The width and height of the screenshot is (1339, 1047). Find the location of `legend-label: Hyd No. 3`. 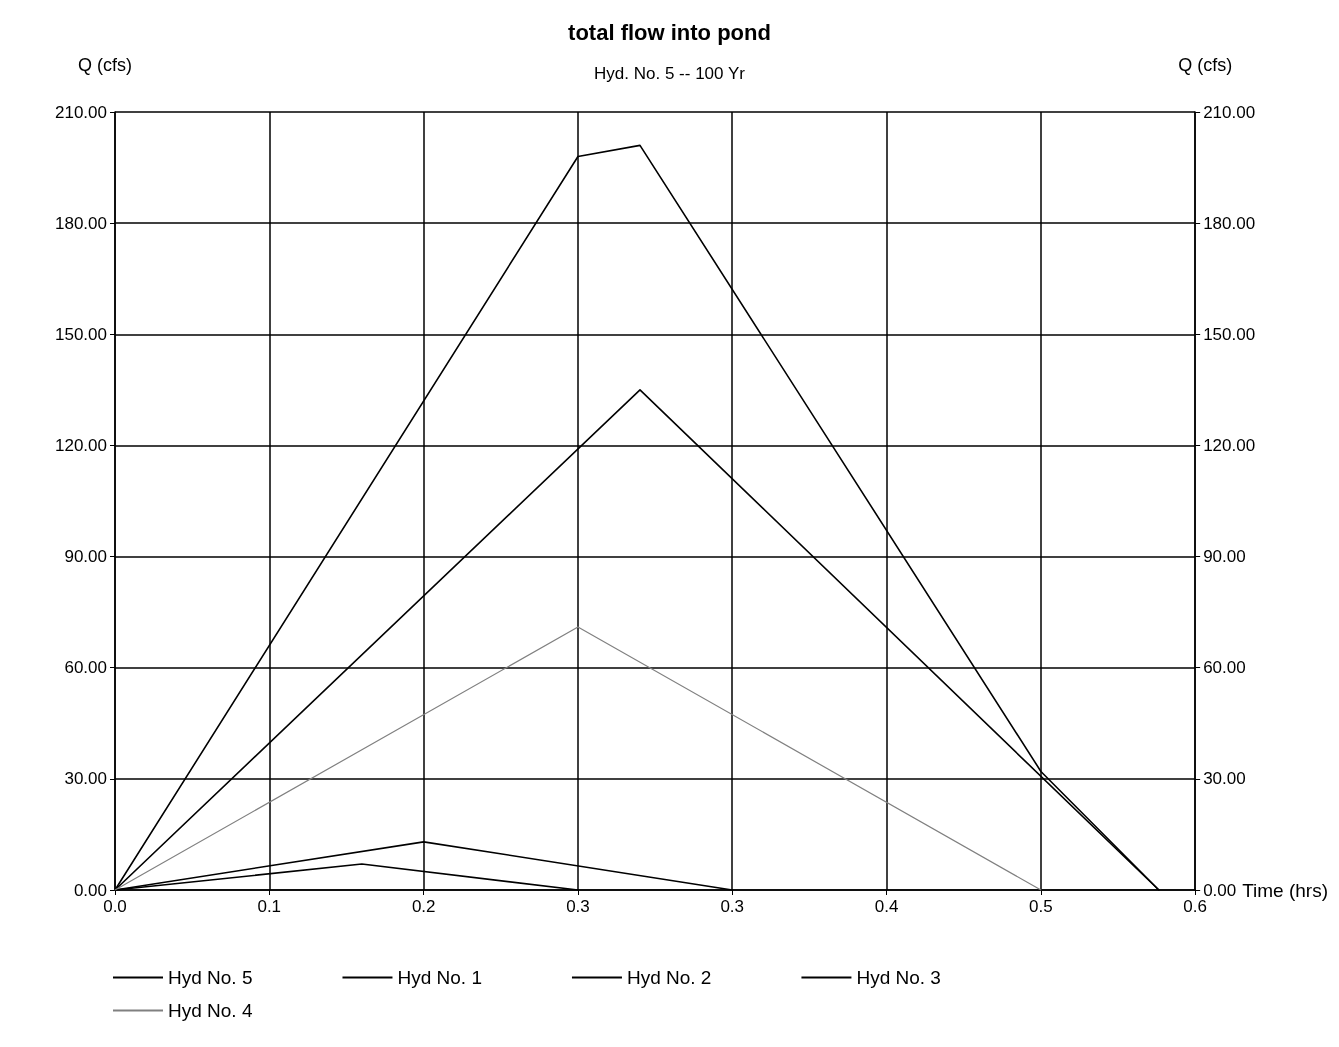

legend-label: Hyd No. 3 is located at coordinates (936, 977).